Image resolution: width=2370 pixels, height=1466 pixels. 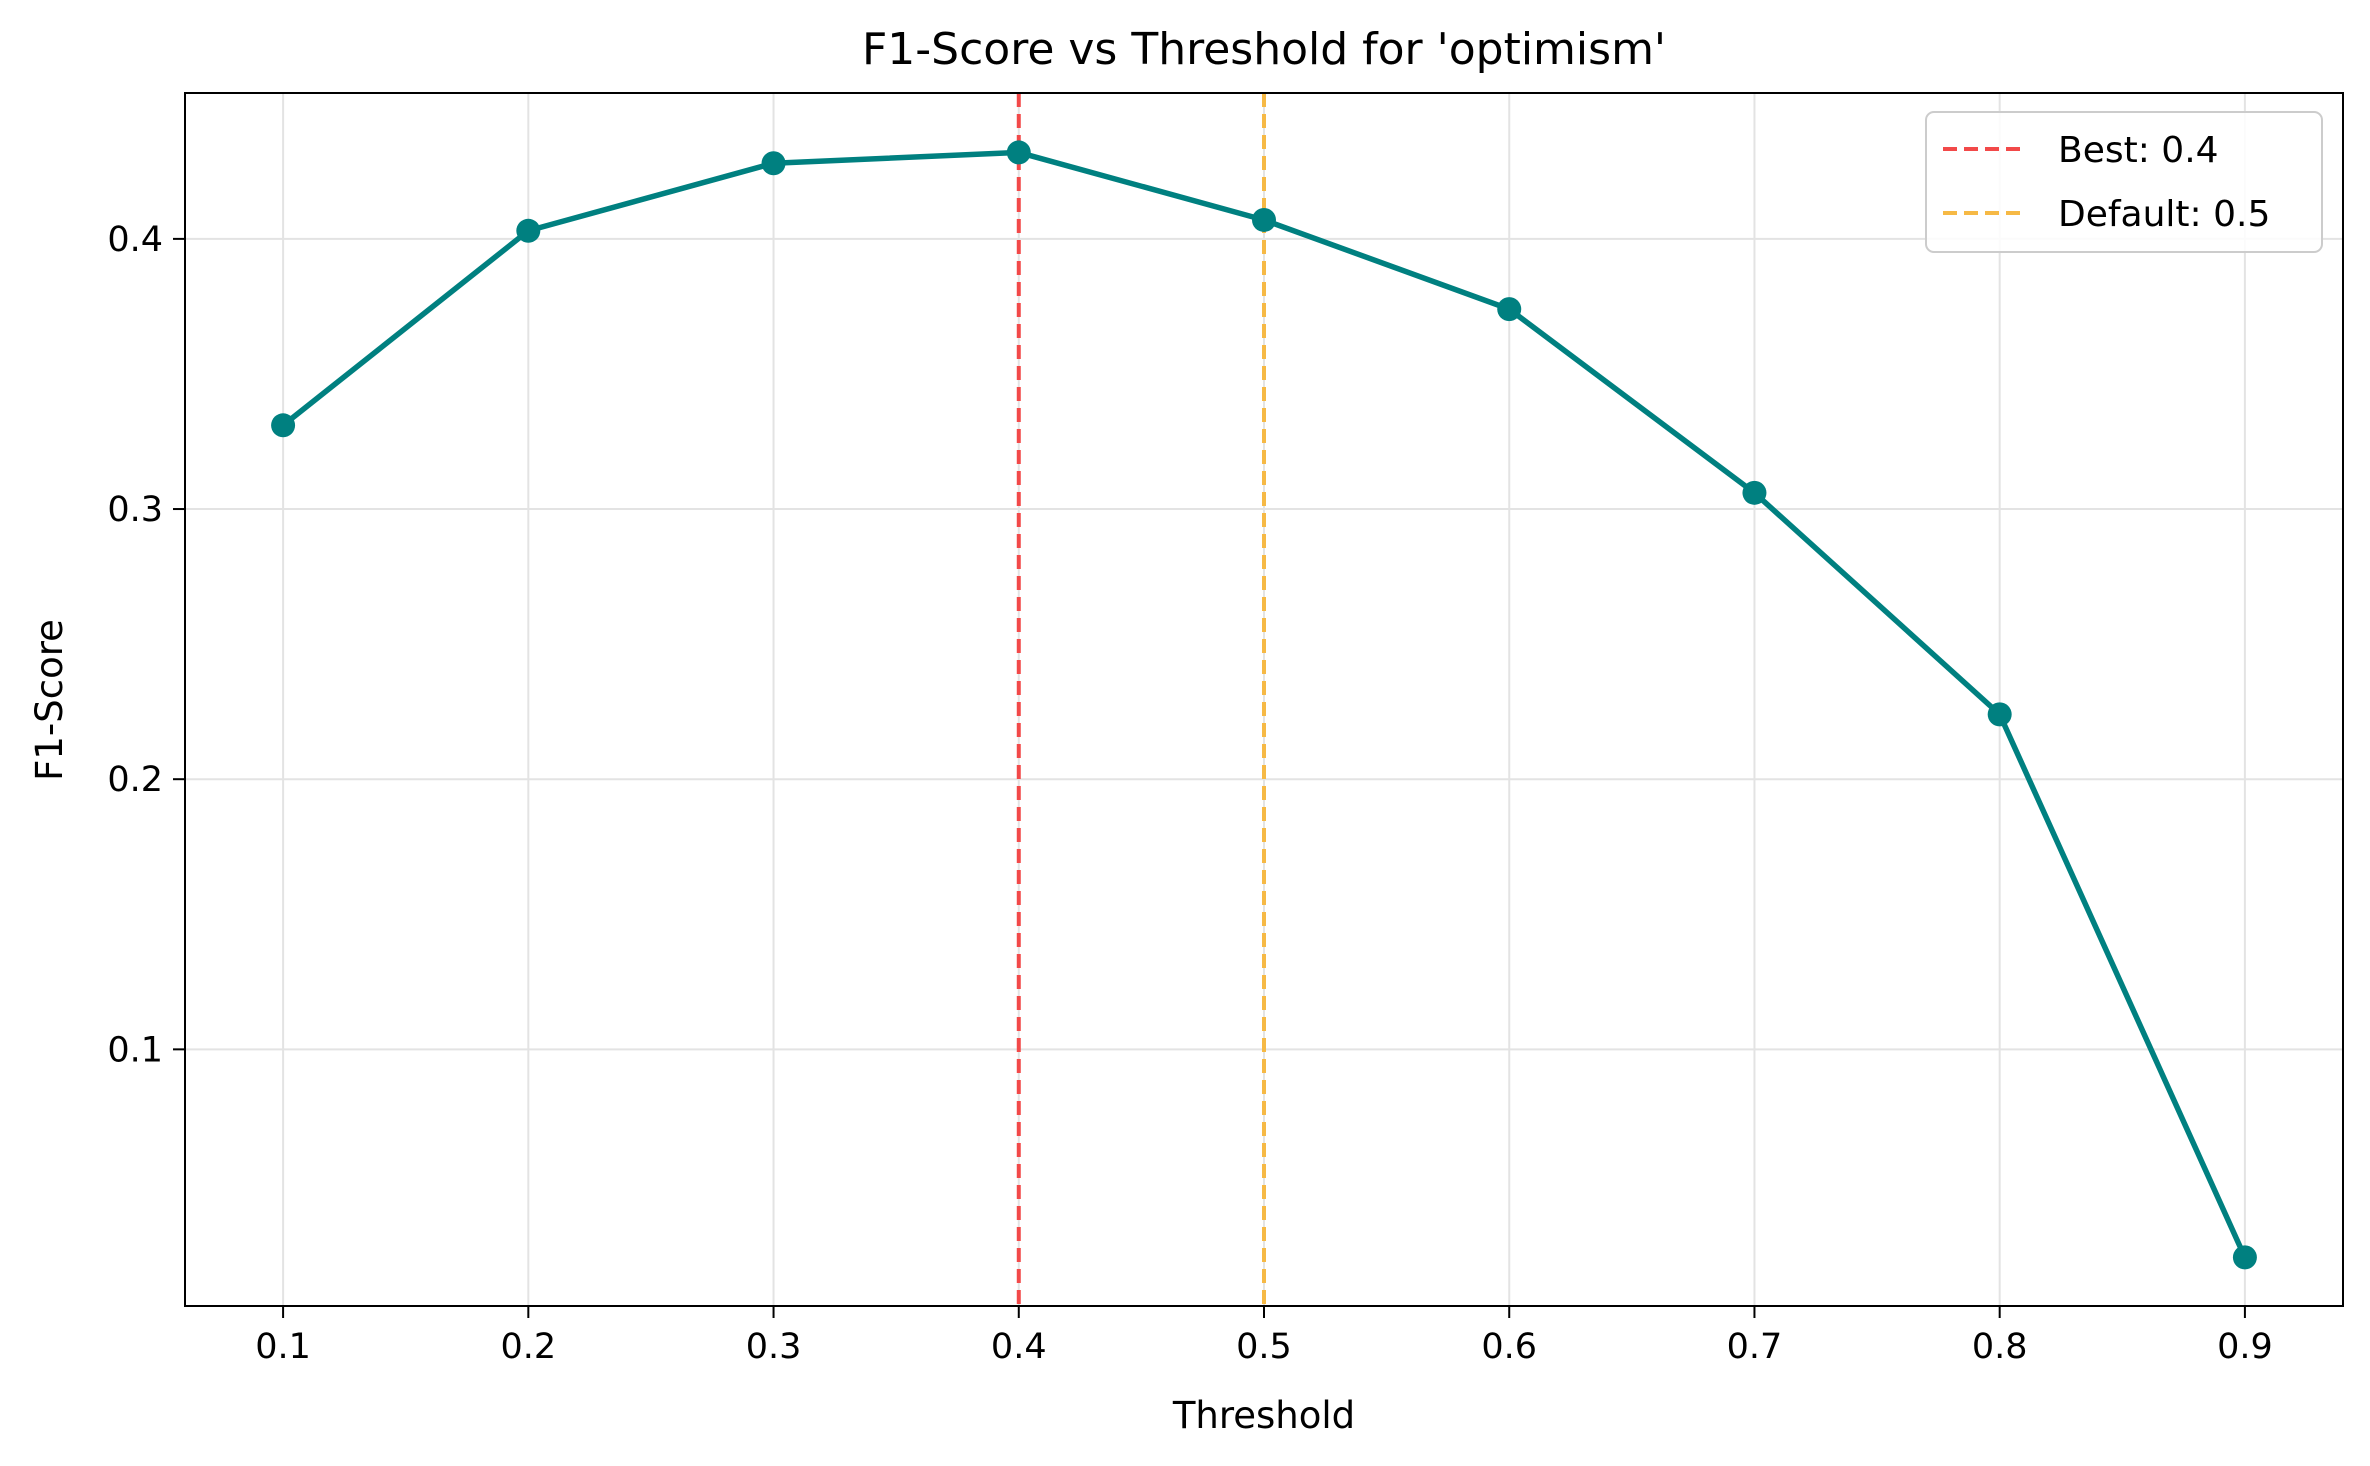 I want to click on legend-label-best: Best: 0.4, so click(x=2138, y=150).